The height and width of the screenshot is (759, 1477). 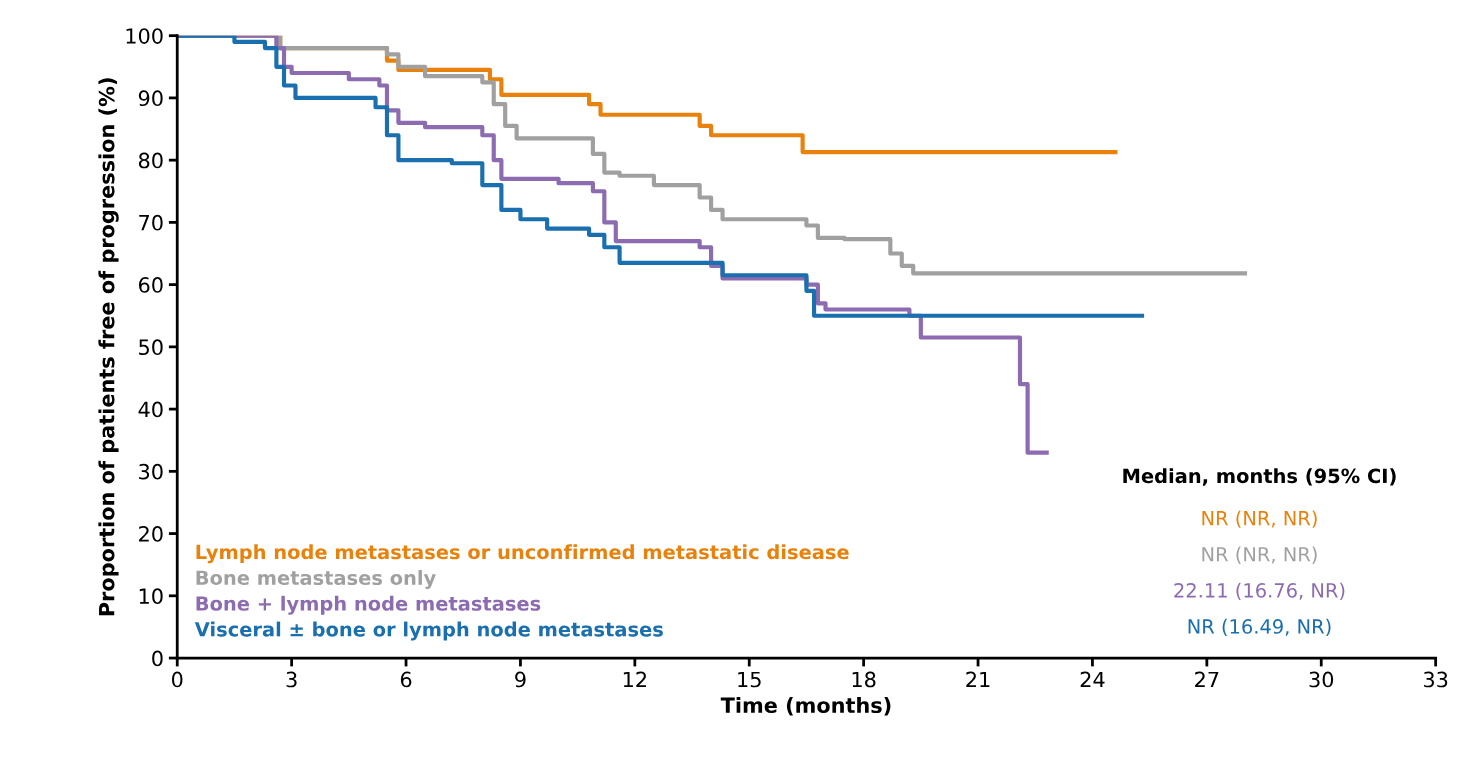 What do you see at coordinates (1259, 477) in the screenshot?
I see `annotation: Median, months (95% CI)` at bounding box center [1259, 477].